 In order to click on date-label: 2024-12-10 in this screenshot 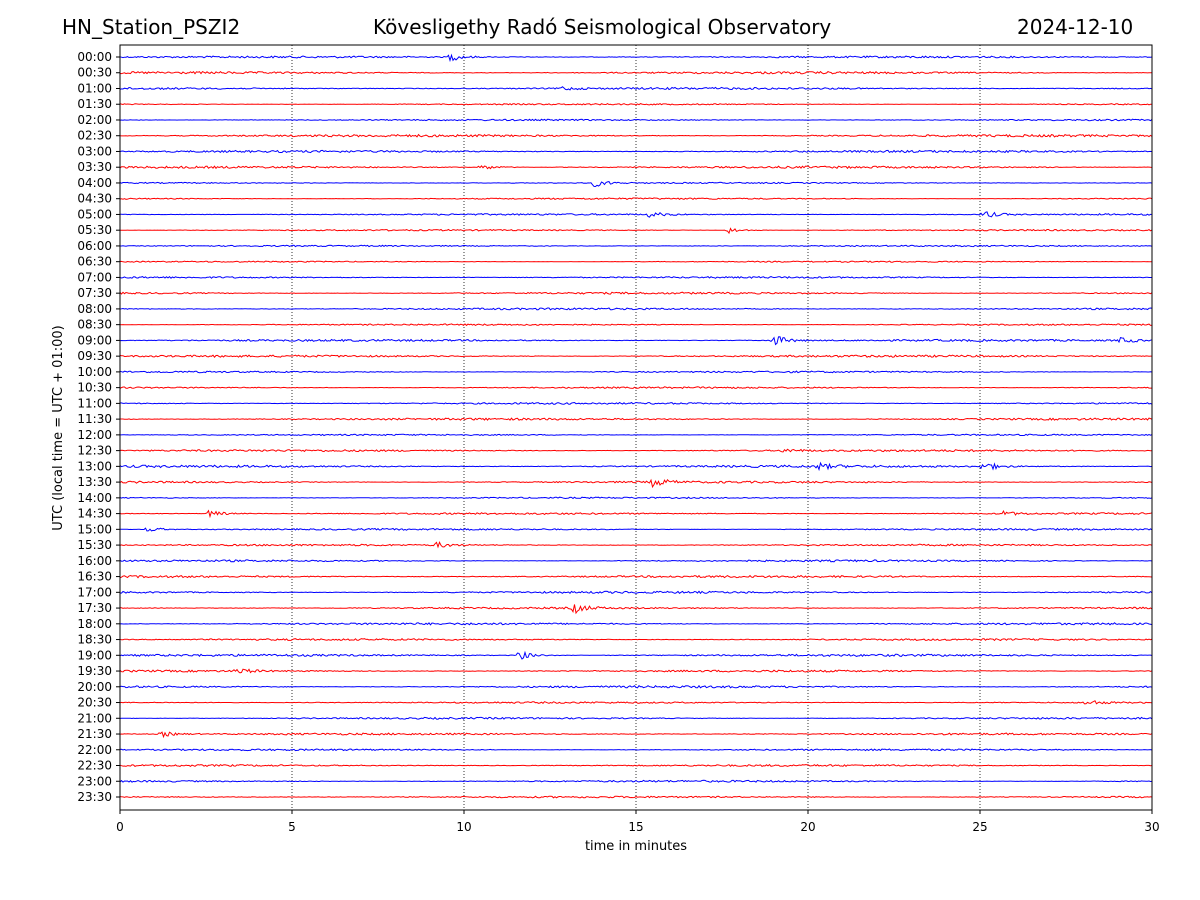, I will do `click(1075, 27)`.